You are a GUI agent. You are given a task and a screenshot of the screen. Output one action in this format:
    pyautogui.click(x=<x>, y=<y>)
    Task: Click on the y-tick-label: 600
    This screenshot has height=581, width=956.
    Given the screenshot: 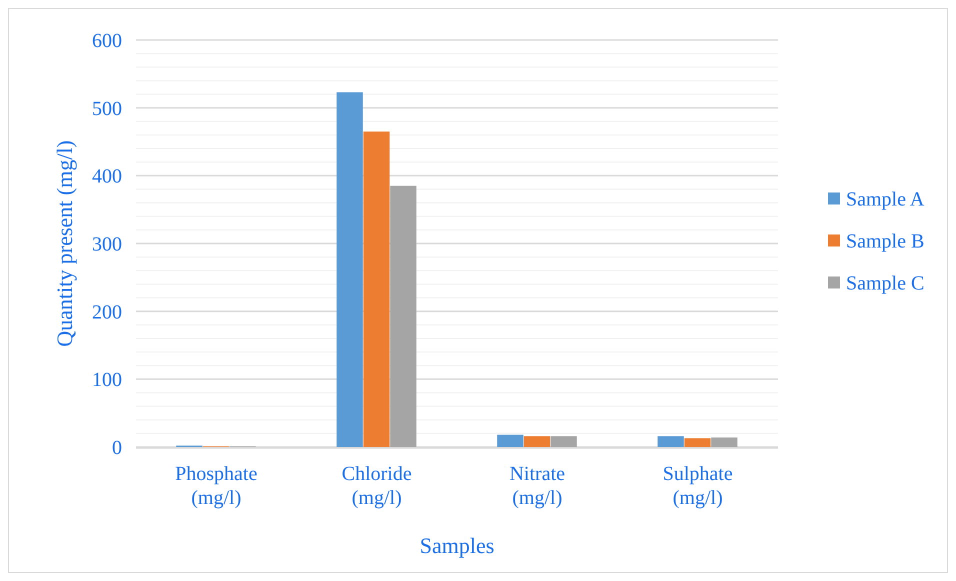 What is the action you would take?
    pyautogui.click(x=107, y=41)
    